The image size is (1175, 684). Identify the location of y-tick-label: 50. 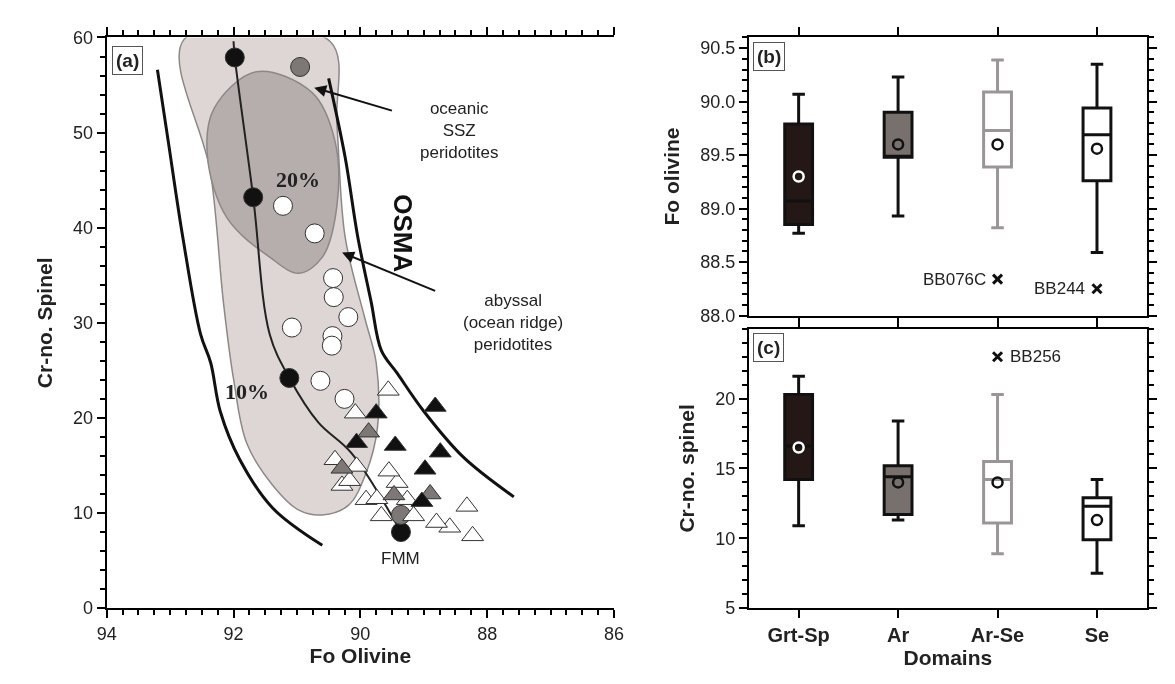
(83, 132).